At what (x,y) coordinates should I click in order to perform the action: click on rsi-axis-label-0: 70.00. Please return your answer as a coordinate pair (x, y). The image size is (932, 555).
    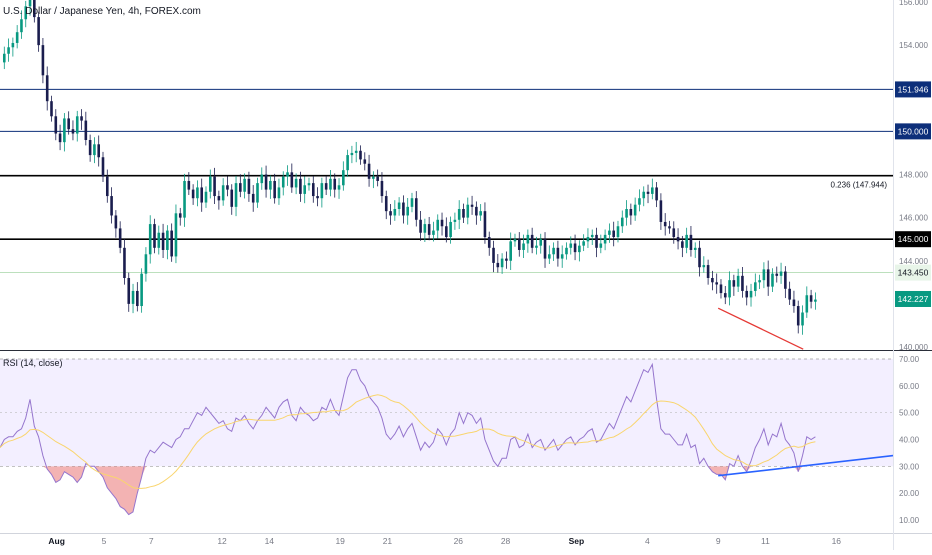
    Looking at the image, I should click on (909, 359).